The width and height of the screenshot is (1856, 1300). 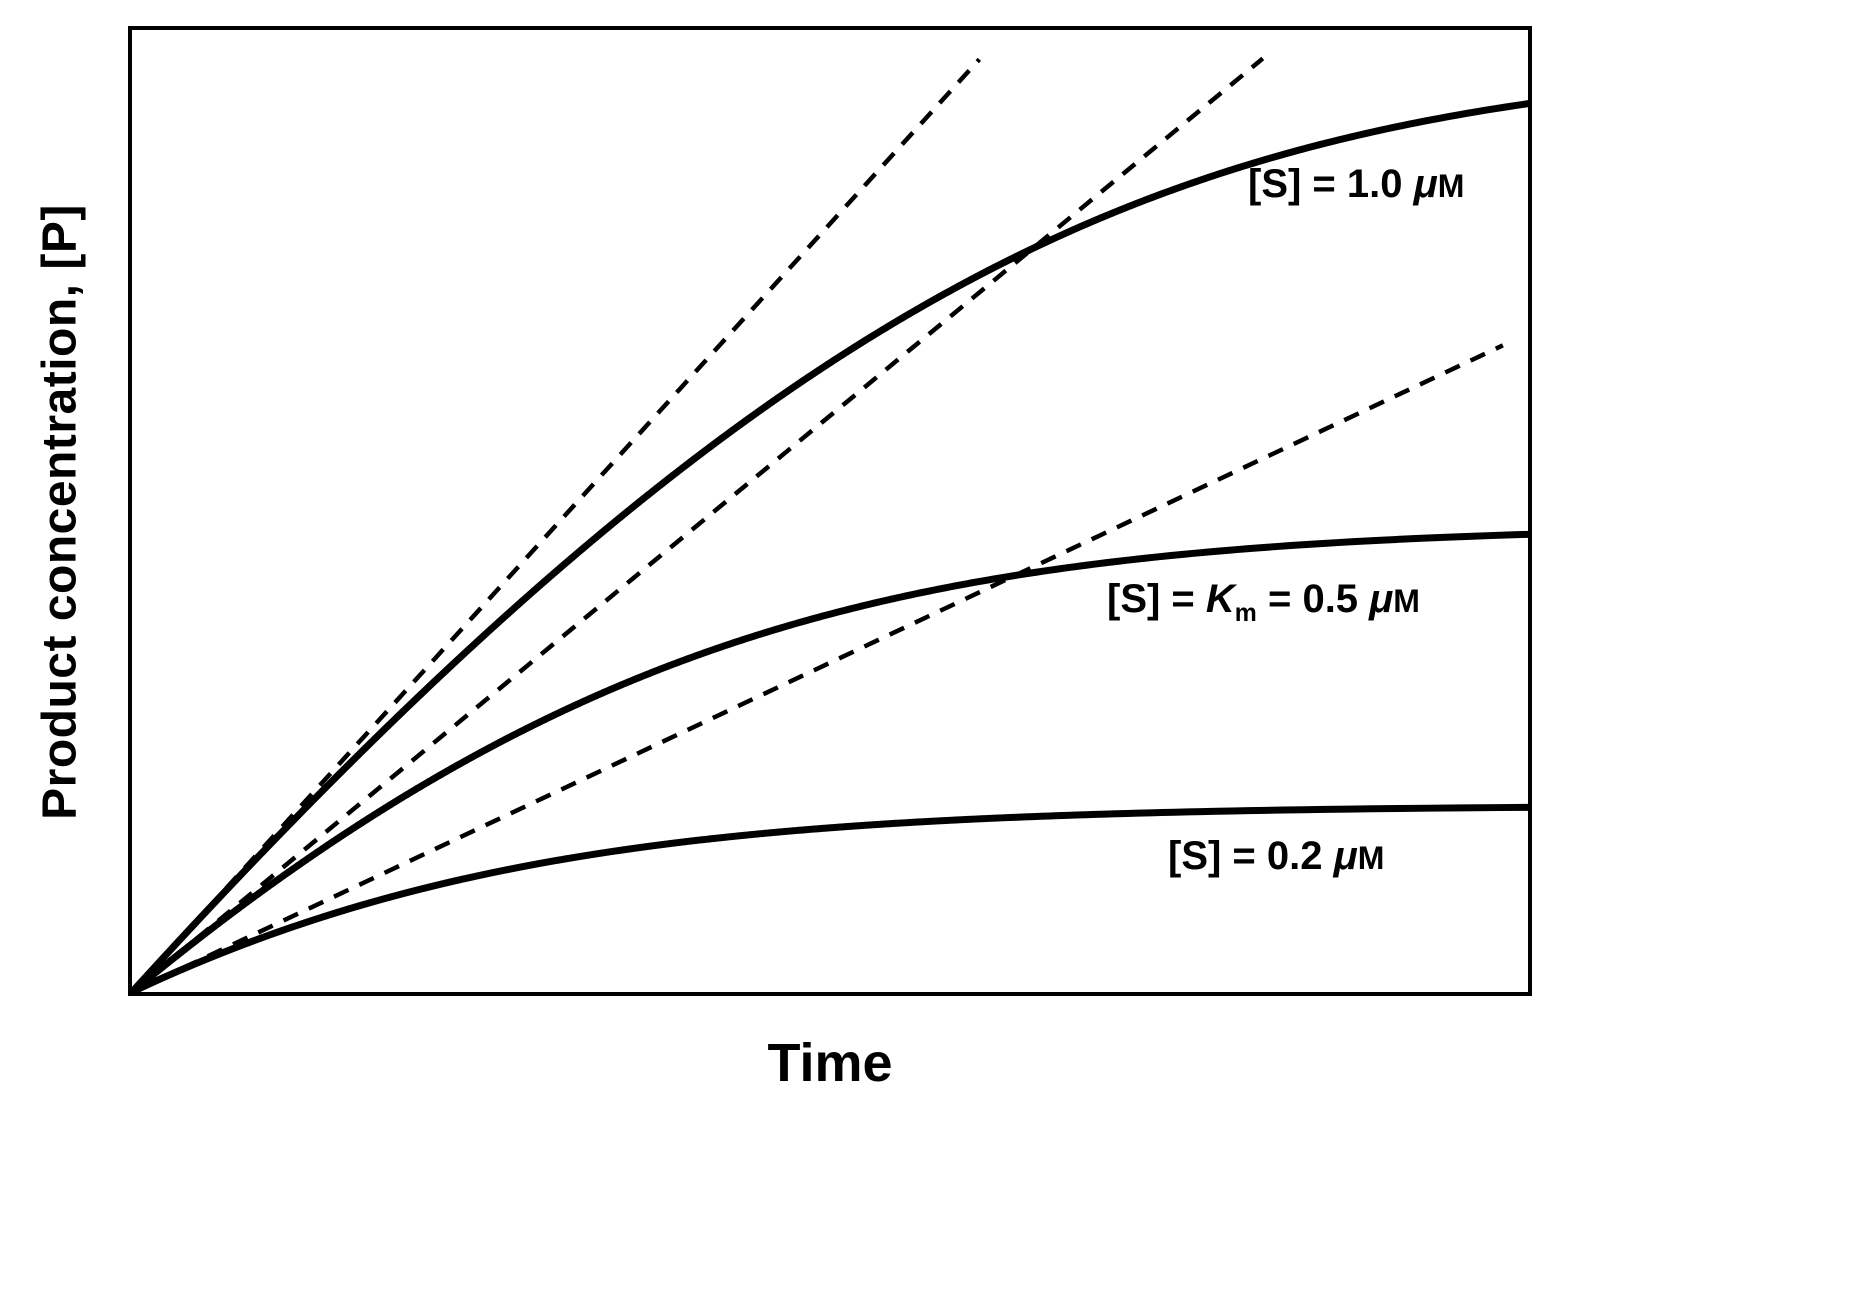 I want to click on km-symbol: K, so click(x=1220, y=599).